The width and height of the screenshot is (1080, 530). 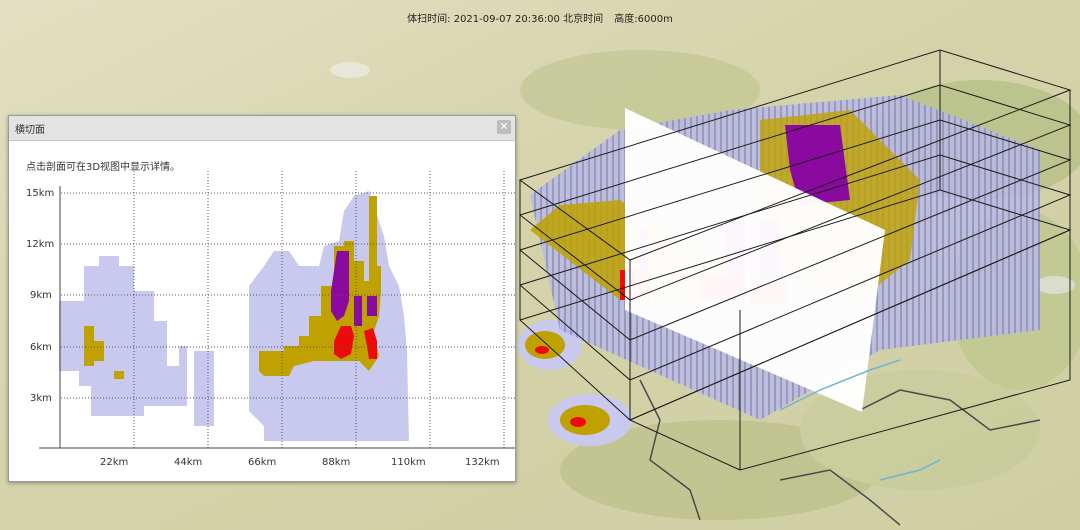 I want to click on x-tick-22km: 22km, so click(x=114, y=462).